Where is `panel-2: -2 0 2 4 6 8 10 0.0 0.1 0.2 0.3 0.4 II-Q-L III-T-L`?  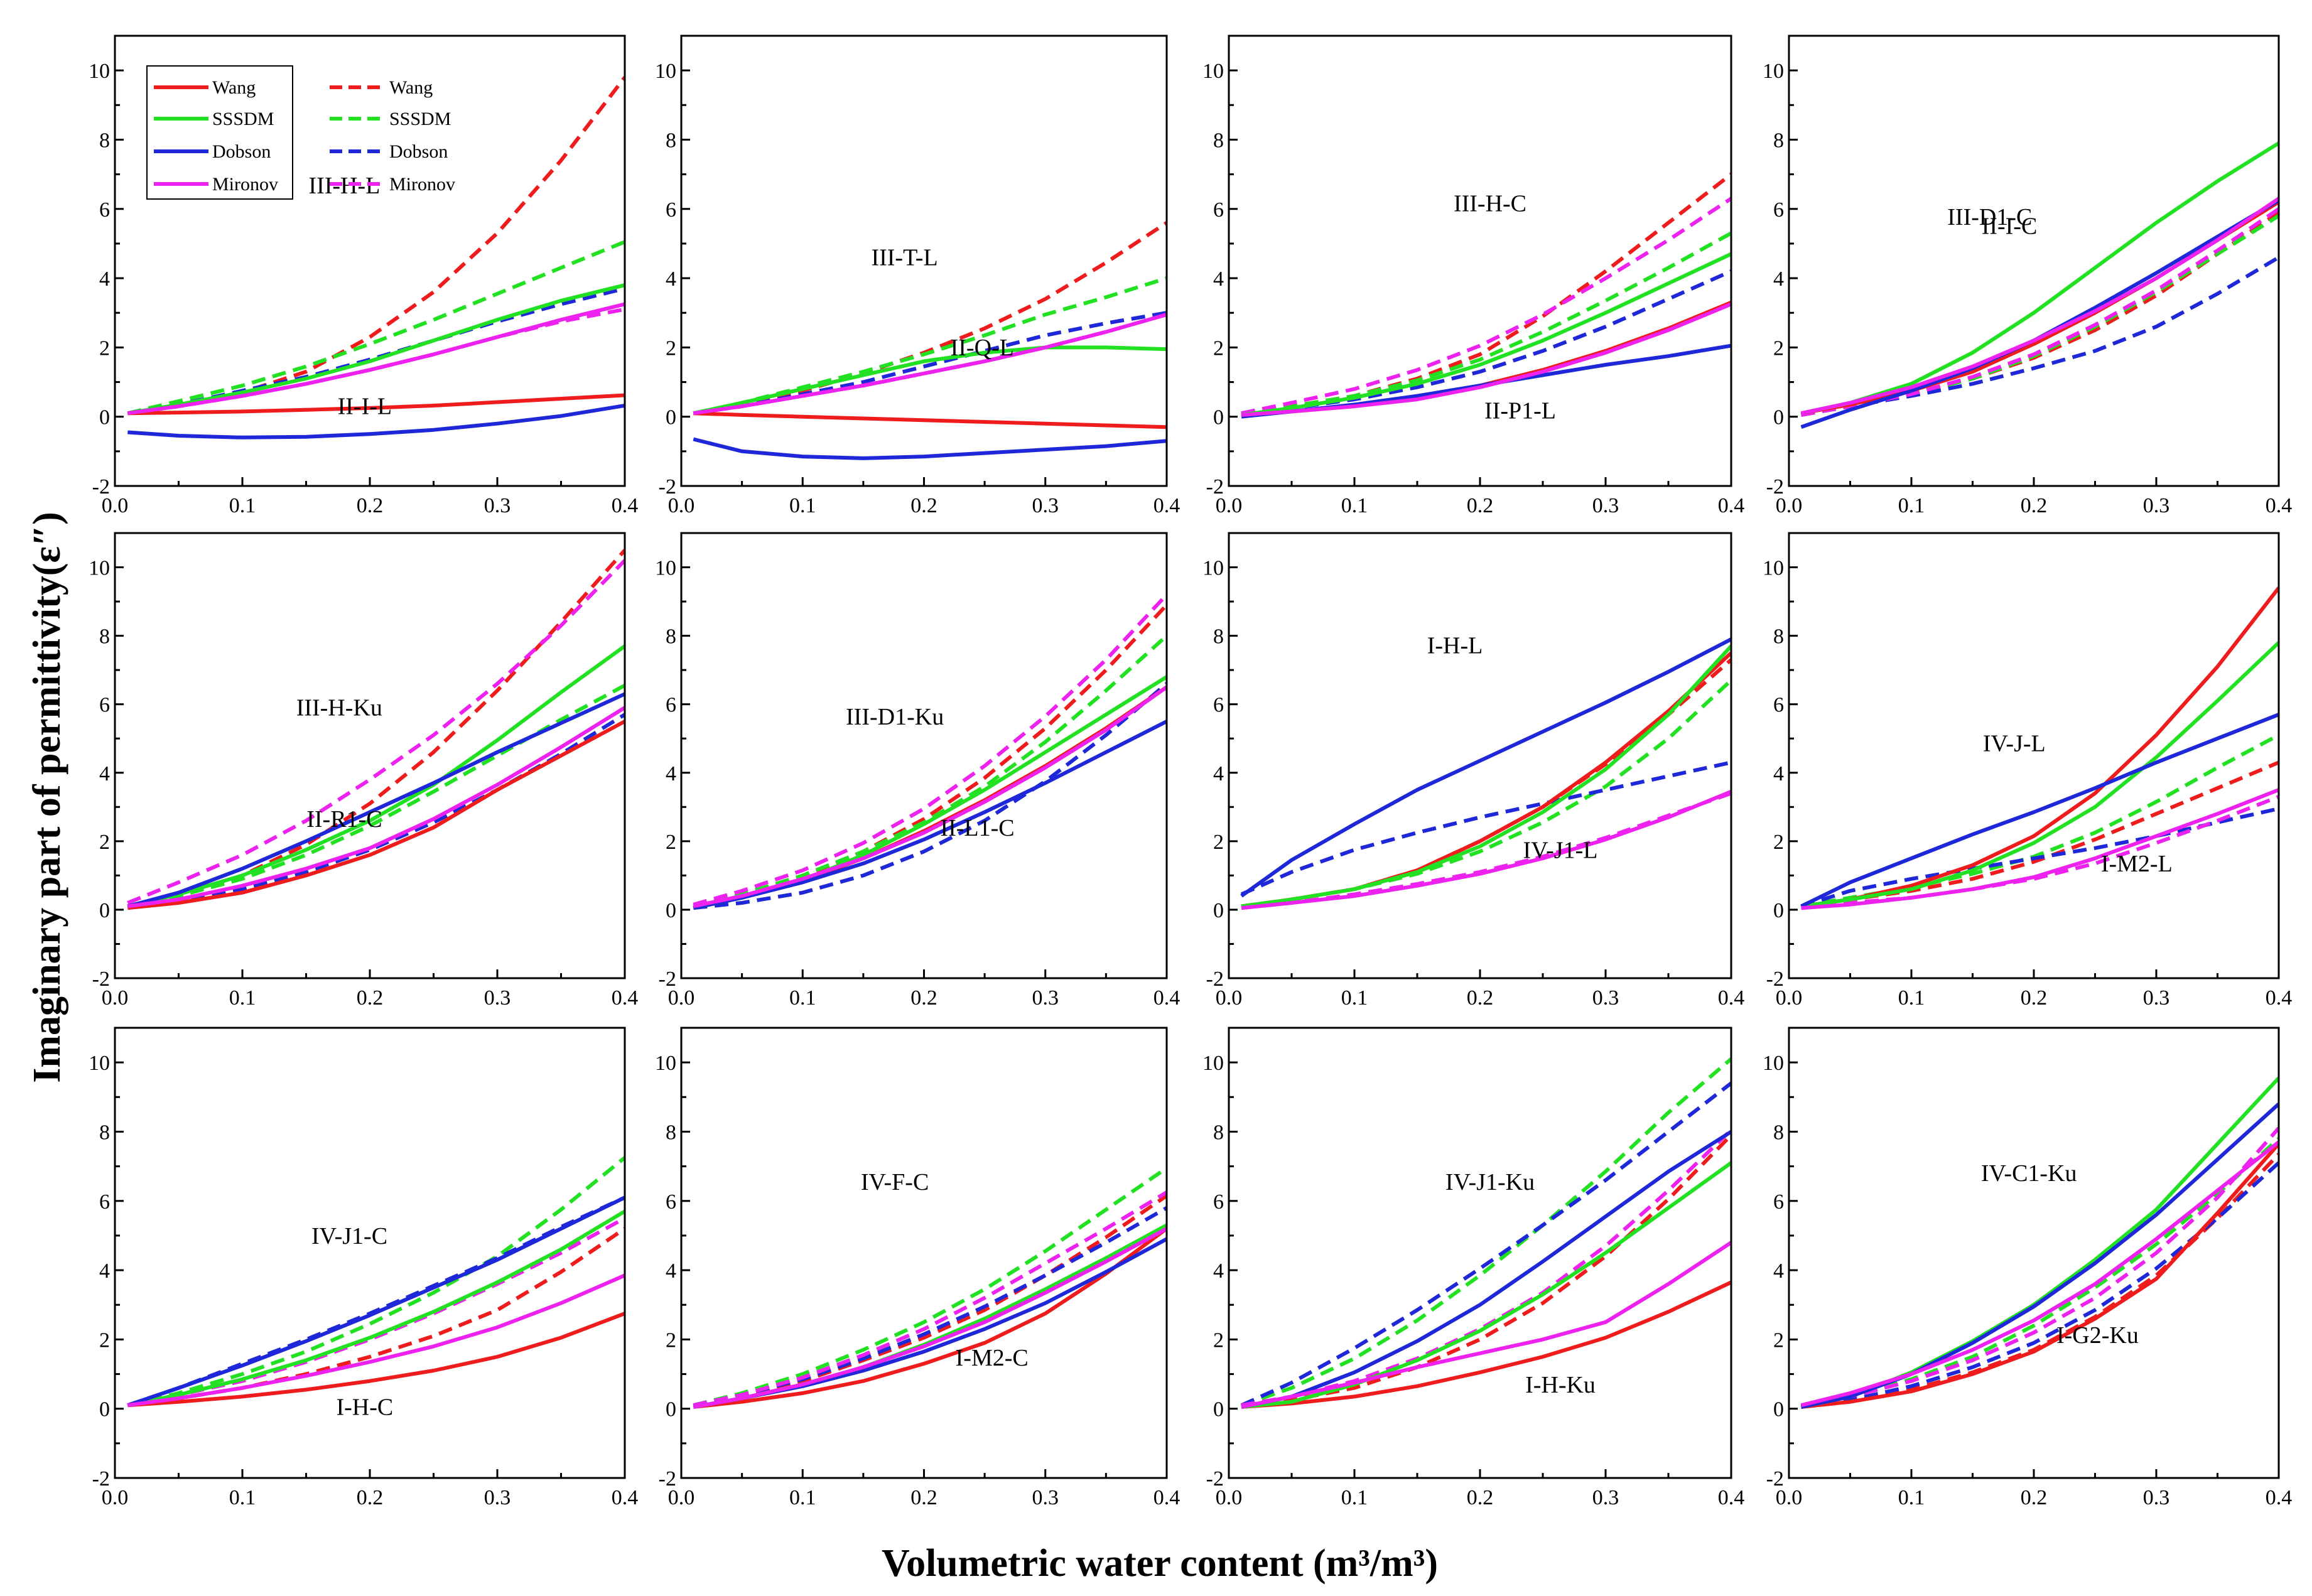 panel-2: -2 0 2 4 6 8 10 0.0 0.1 0.2 0.3 0.4 II-Q-L III-T-L is located at coordinates (917, 276).